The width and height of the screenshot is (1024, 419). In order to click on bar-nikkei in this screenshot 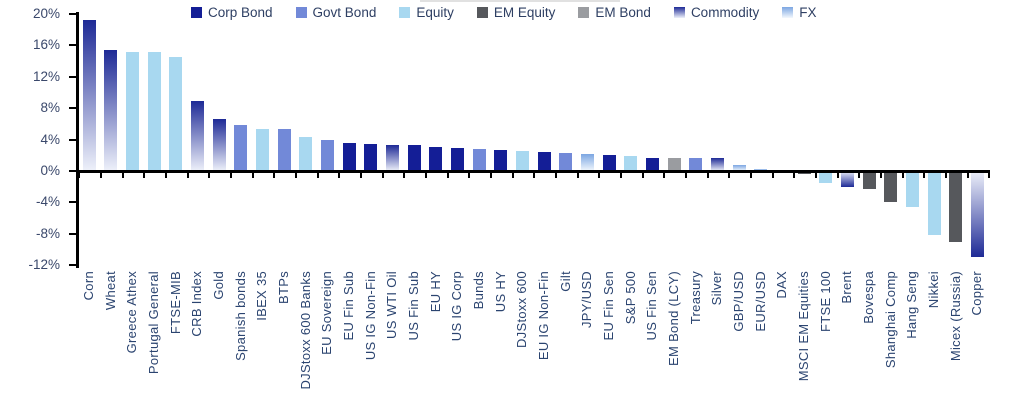, I will do `click(934, 203)`.